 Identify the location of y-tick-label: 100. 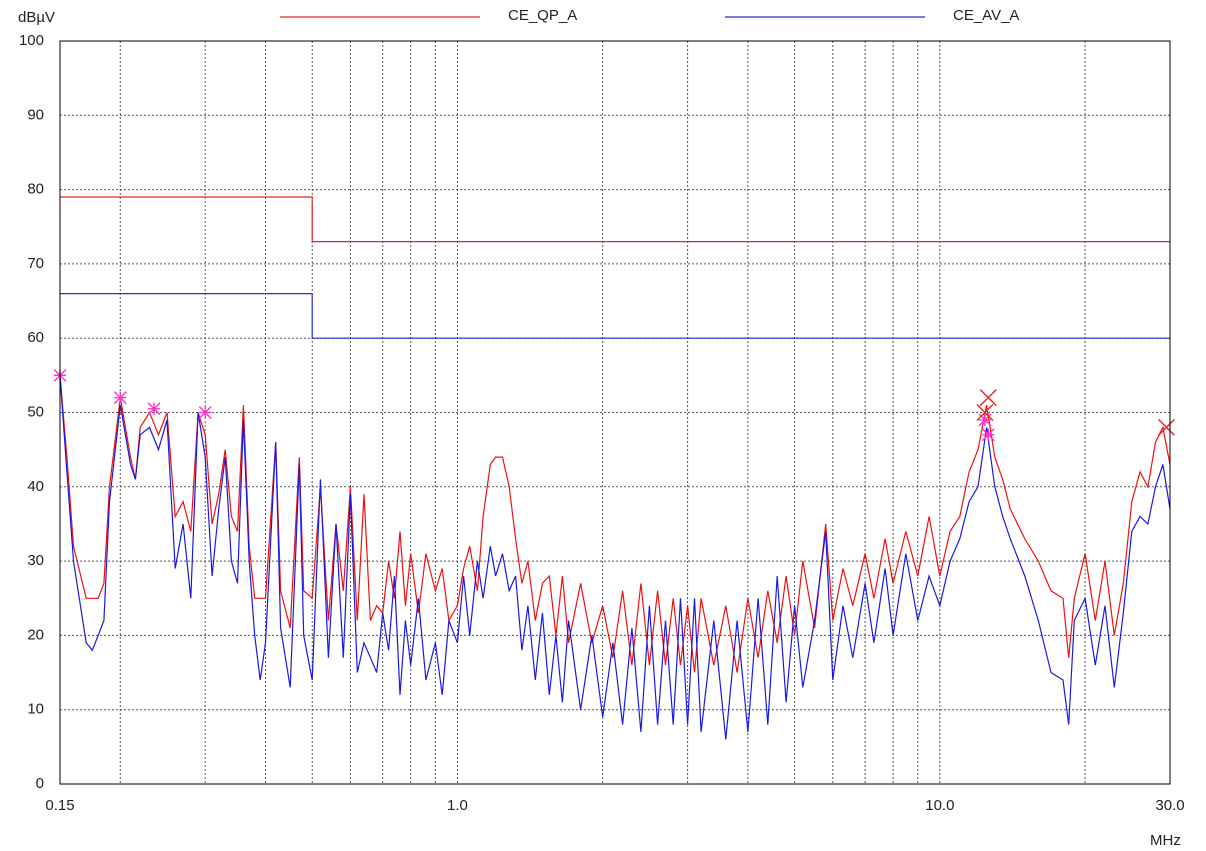
(31, 40).